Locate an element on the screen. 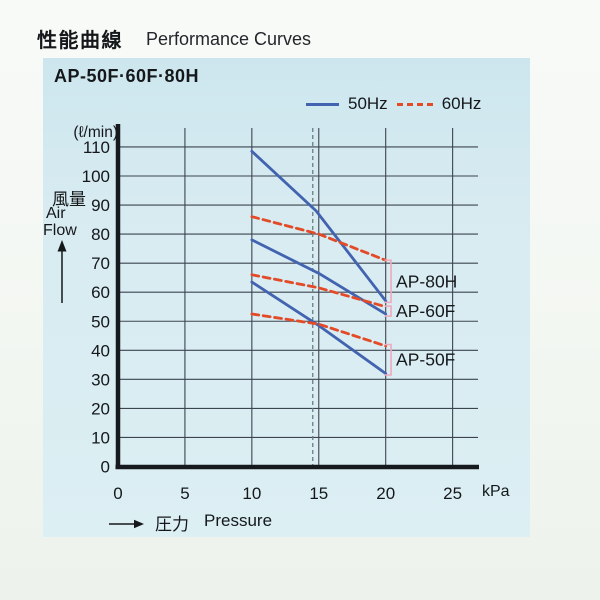  legend-60hz-label: 60Hz is located at coordinates (461, 103).